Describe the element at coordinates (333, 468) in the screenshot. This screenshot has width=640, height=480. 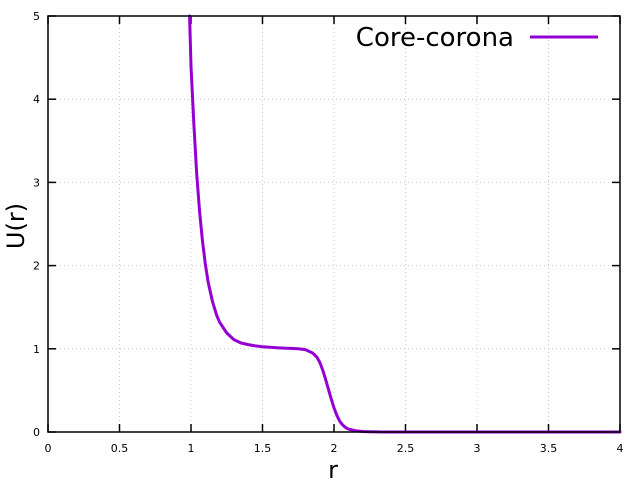
I see `x-axis-label: r` at that location.